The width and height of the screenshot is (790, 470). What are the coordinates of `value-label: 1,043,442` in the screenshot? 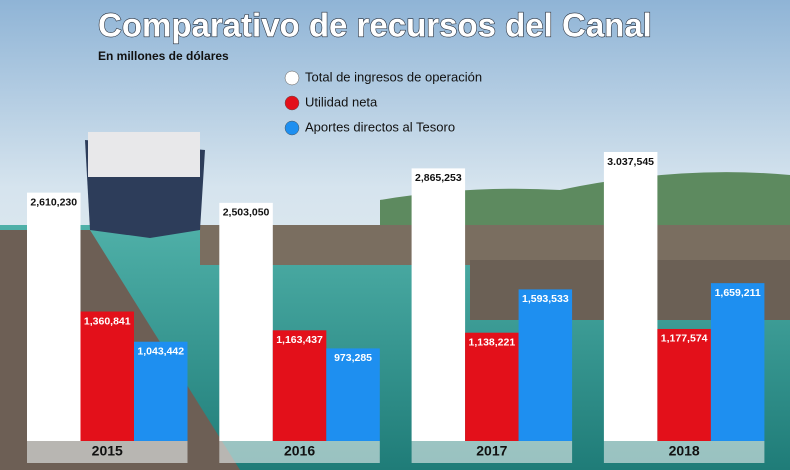 It's located at (160, 352).